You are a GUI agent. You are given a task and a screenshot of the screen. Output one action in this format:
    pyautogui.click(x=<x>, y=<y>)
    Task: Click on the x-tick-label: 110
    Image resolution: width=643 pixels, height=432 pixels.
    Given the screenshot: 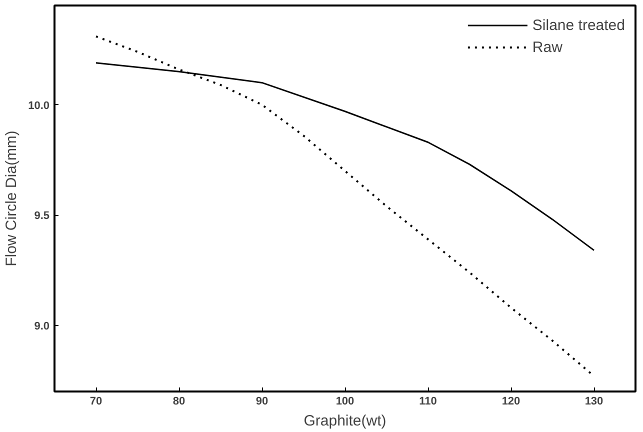 What is the action you would take?
    pyautogui.click(x=428, y=402)
    